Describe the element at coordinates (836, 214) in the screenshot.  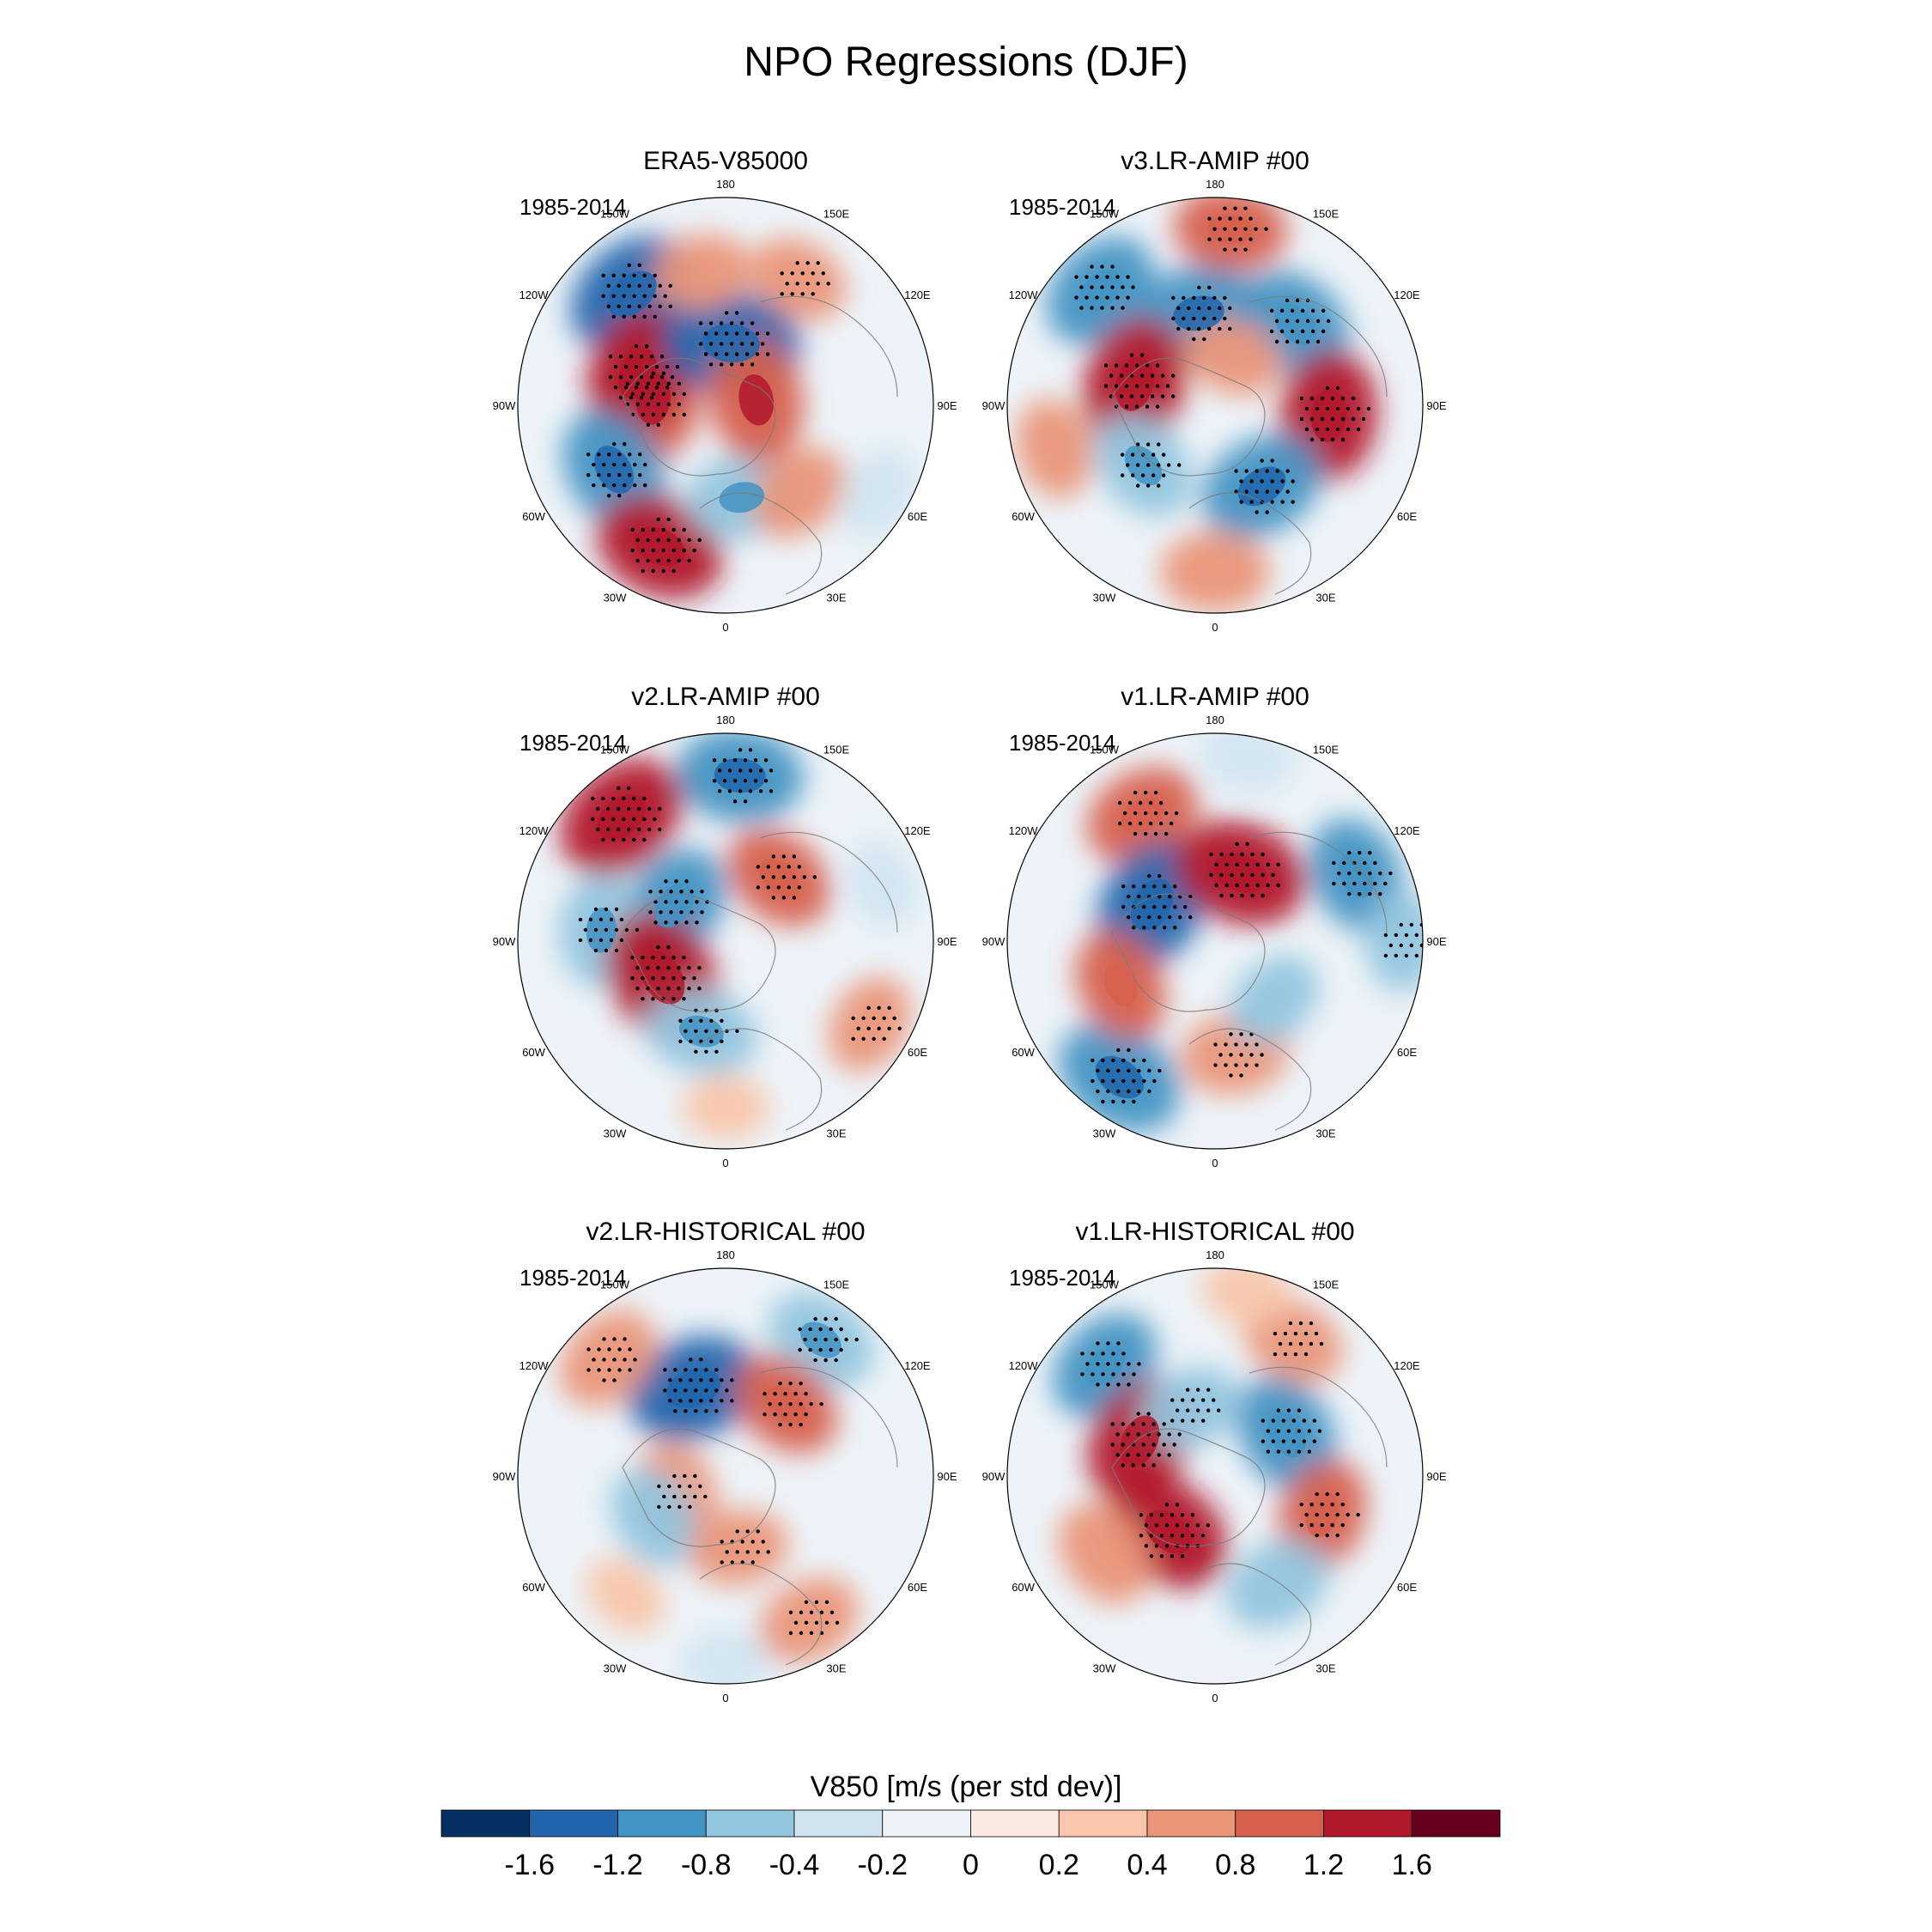
I see `longitude-label: 150E` at that location.